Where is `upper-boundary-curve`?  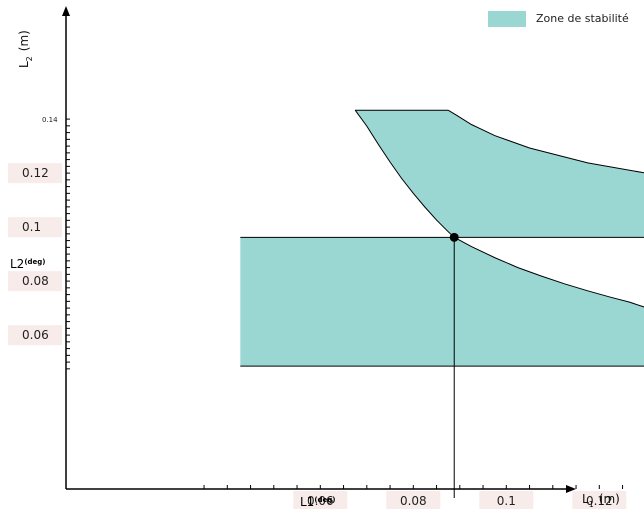 upper-boundary-curve is located at coordinates (404, 173).